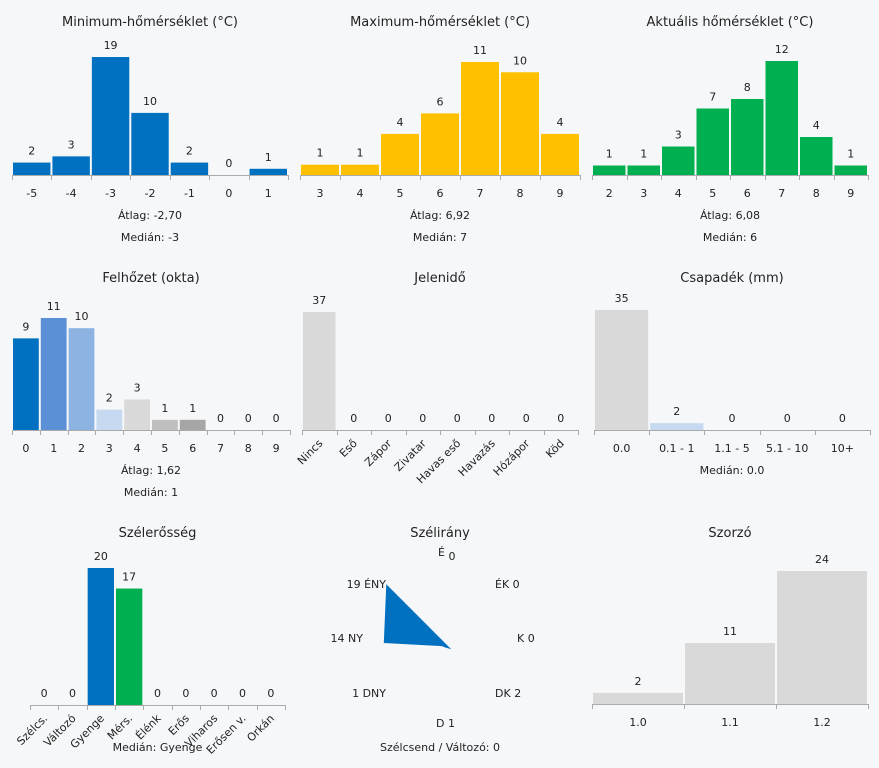 Image resolution: width=879 pixels, height=768 pixels. What do you see at coordinates (480, 50) in the screenshot?
I see `data-label: 11` at bounding box center [480, 50].